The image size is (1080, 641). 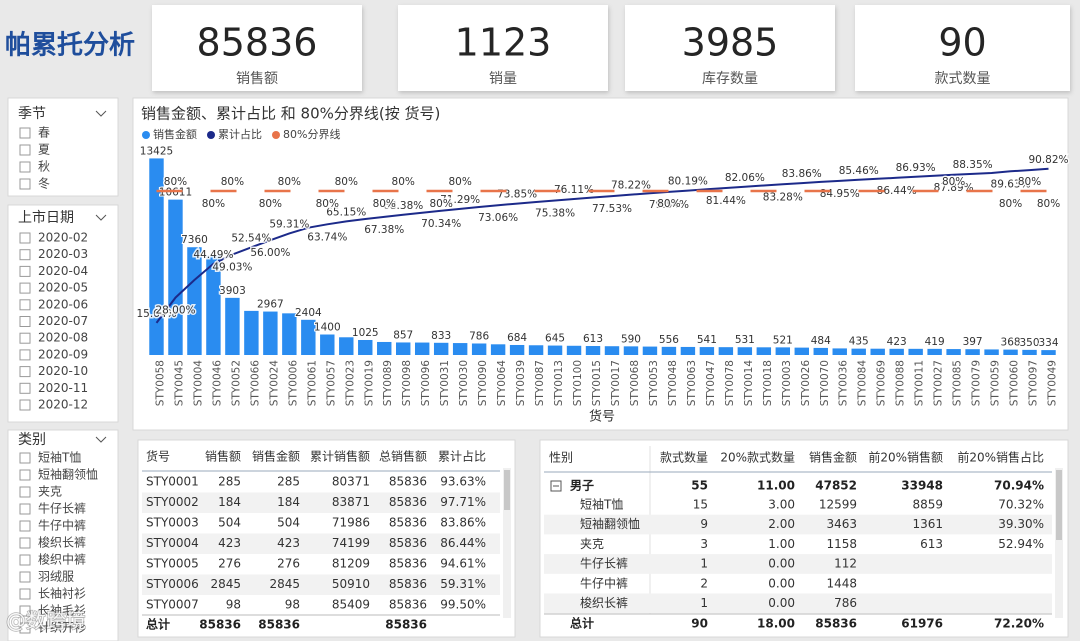 I want to click on table-cell: 99.50%, so click(x=463, y=605).